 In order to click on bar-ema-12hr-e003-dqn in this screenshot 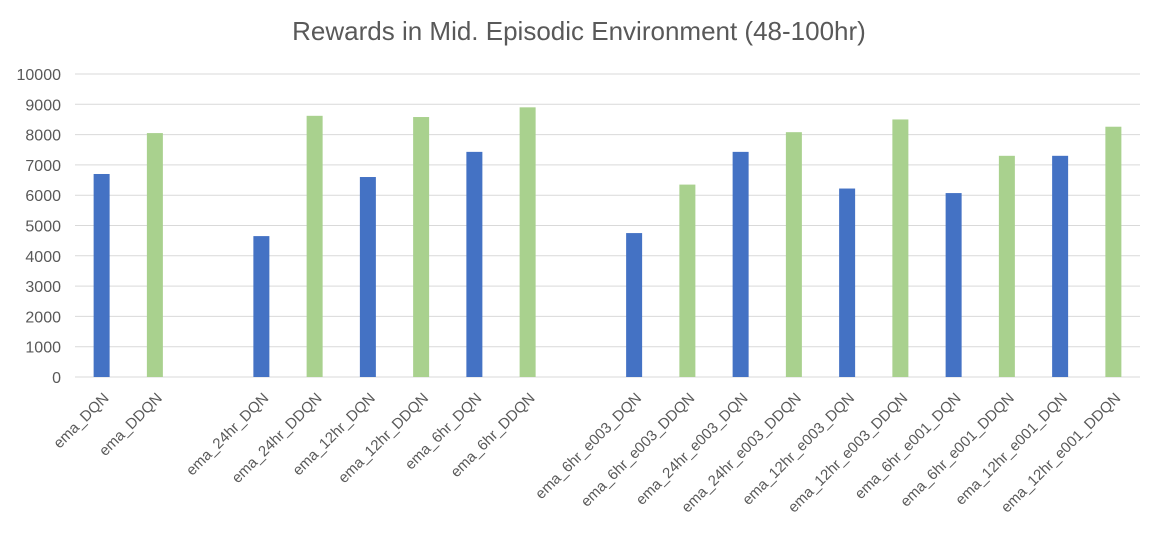, I will do `click(847, 282)`.